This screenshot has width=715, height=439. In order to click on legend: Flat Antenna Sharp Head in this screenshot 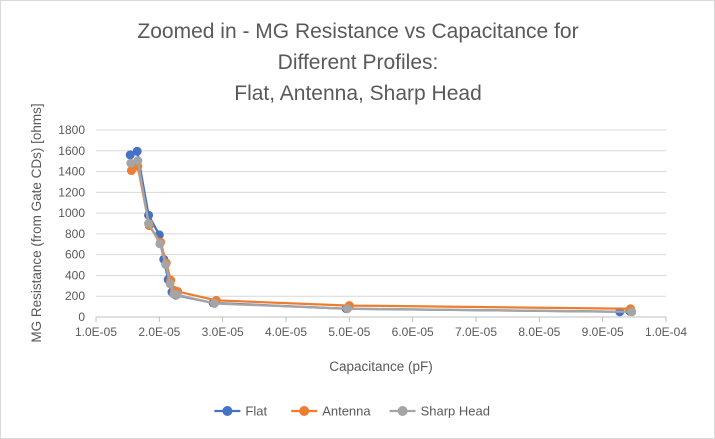, I will do `click(352, 411)`.